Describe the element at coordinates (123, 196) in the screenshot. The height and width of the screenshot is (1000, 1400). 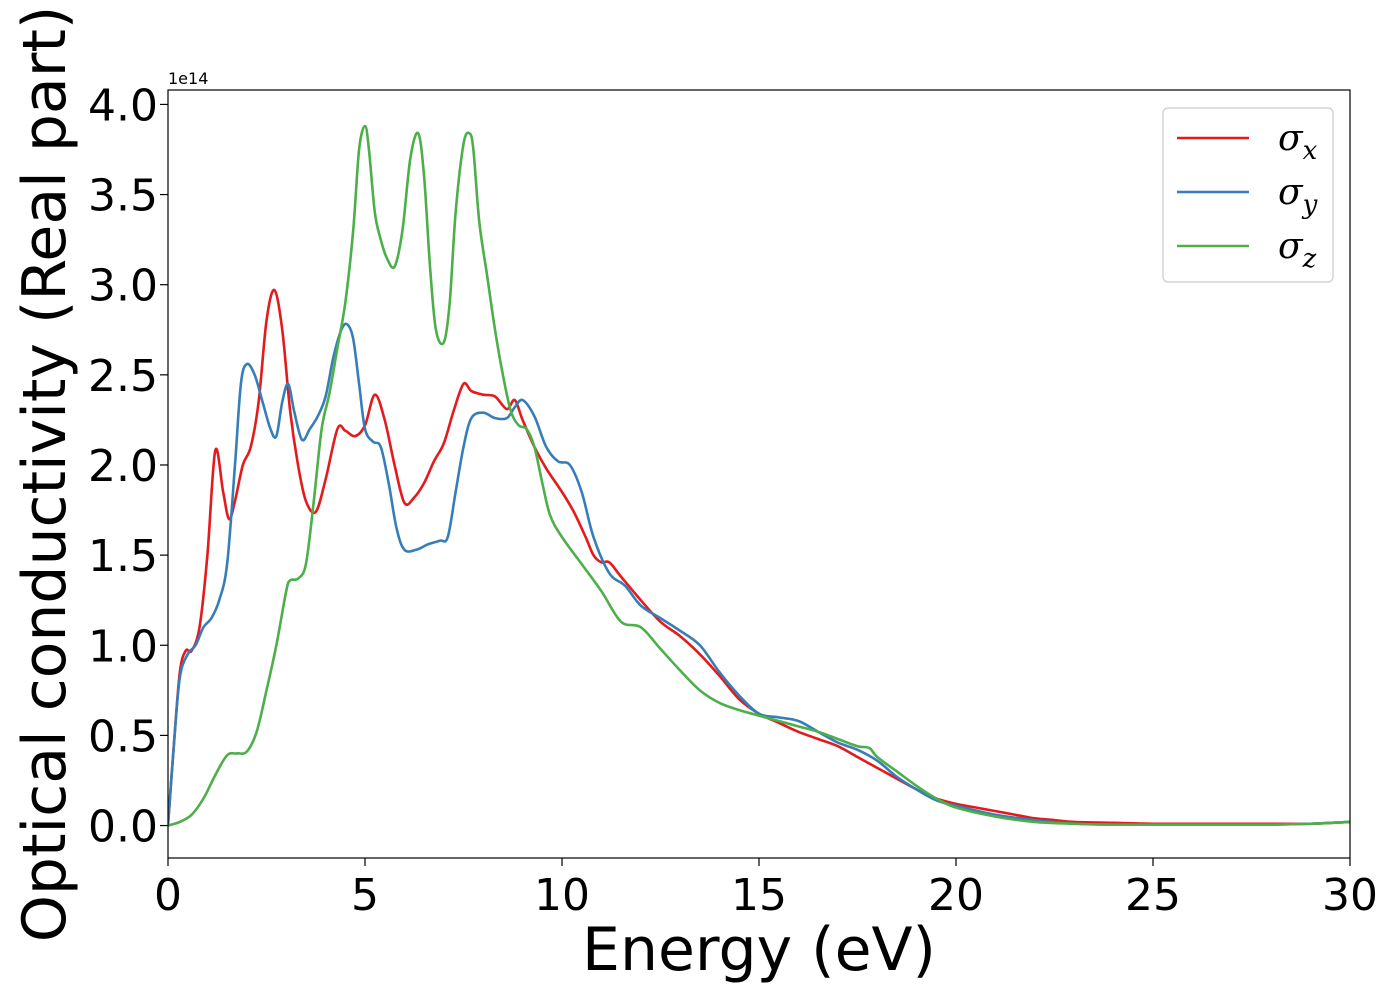
I see `y-tick-label: 3.5` at that location.